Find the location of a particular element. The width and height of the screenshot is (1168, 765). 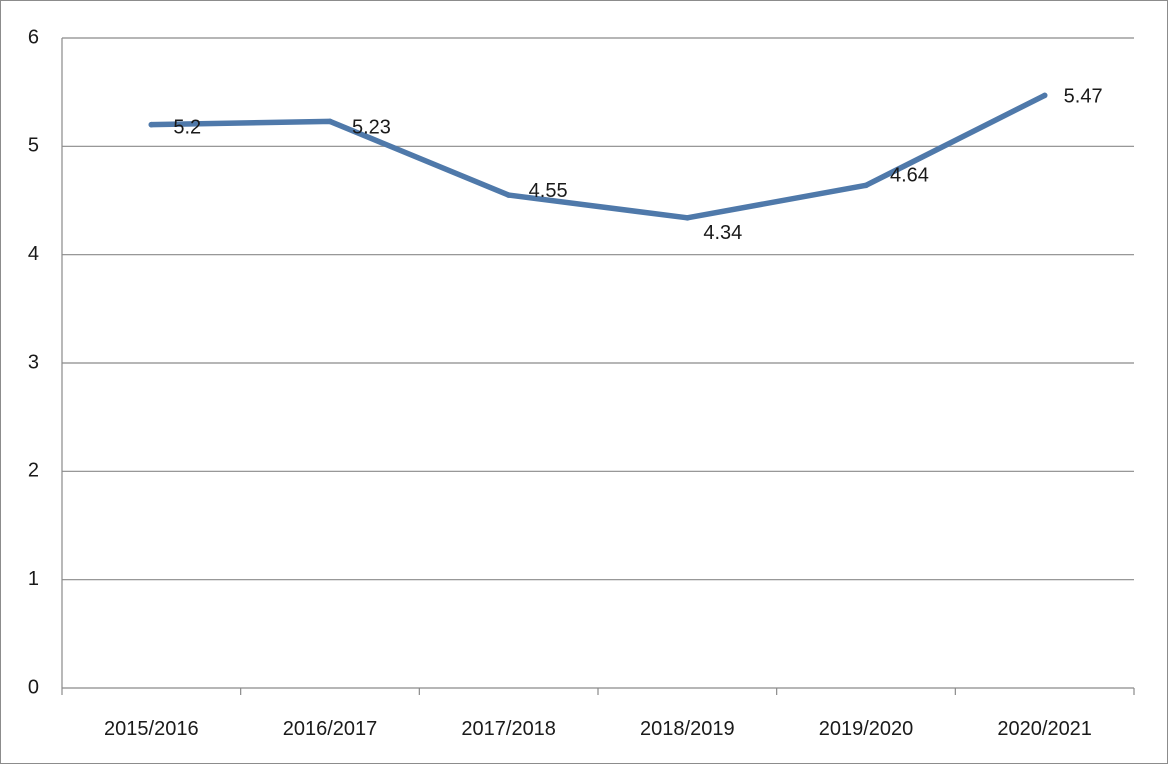

x-tick-label: 2018/2019 is located at coordinates (687, 729).